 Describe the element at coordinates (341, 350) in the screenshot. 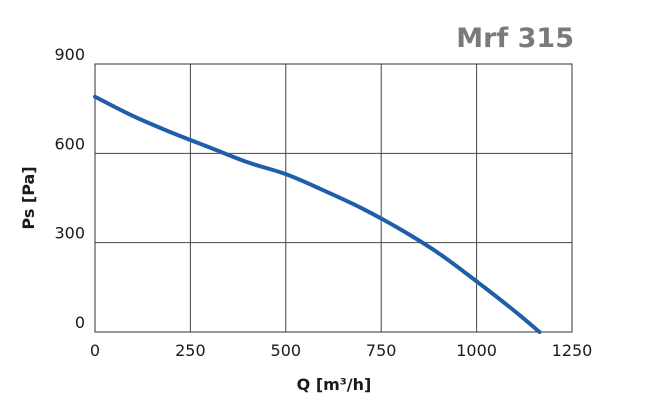

I see `x-tick-labels: 0 250 500 750 1000 1250` at that location.